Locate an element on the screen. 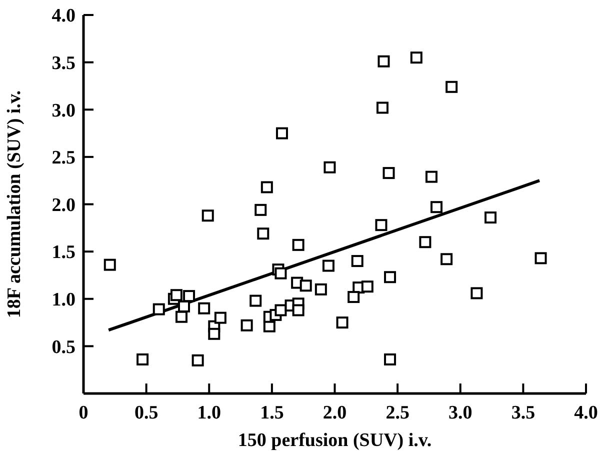 The height and width of the screenshot is (451, 600). y-tick-label: 3.5 is located at coordinates (64, 63).